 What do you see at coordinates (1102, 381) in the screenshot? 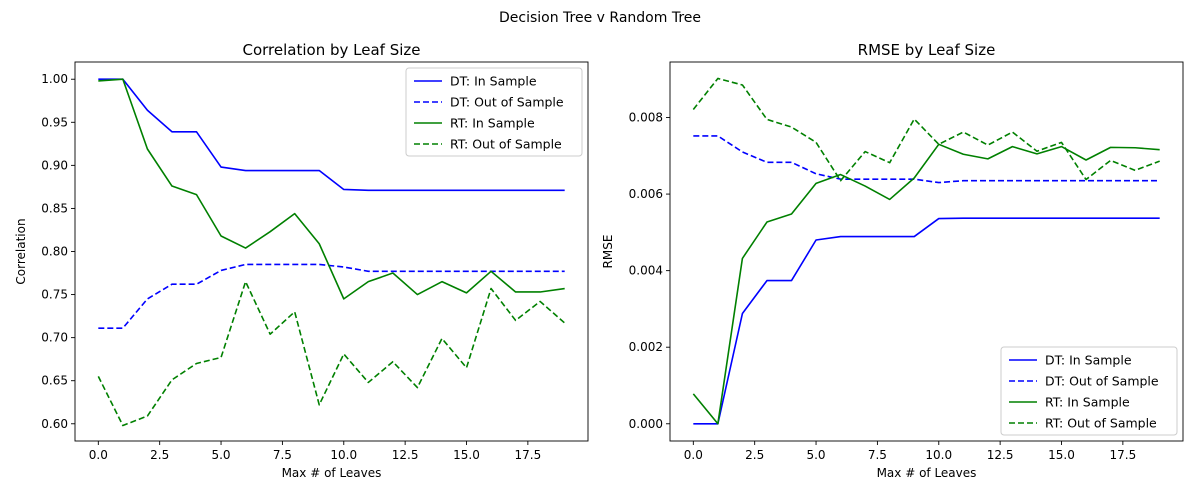
I see `rmse-legend-label: DT: Out of Sample` at bounding box center [1102, 381].